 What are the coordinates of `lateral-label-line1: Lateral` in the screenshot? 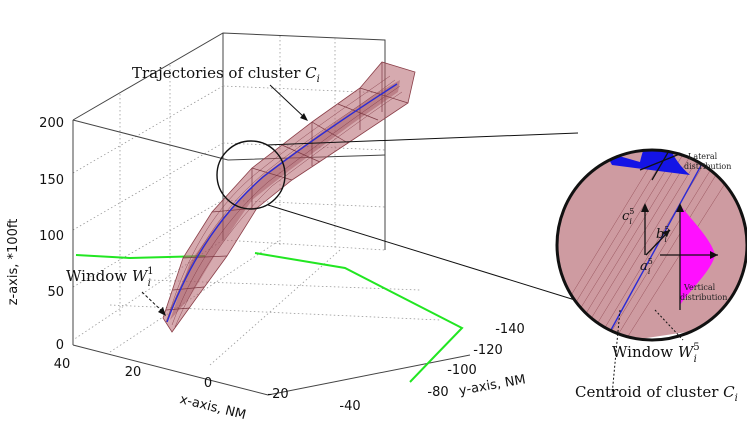 It's located at (703, 156).